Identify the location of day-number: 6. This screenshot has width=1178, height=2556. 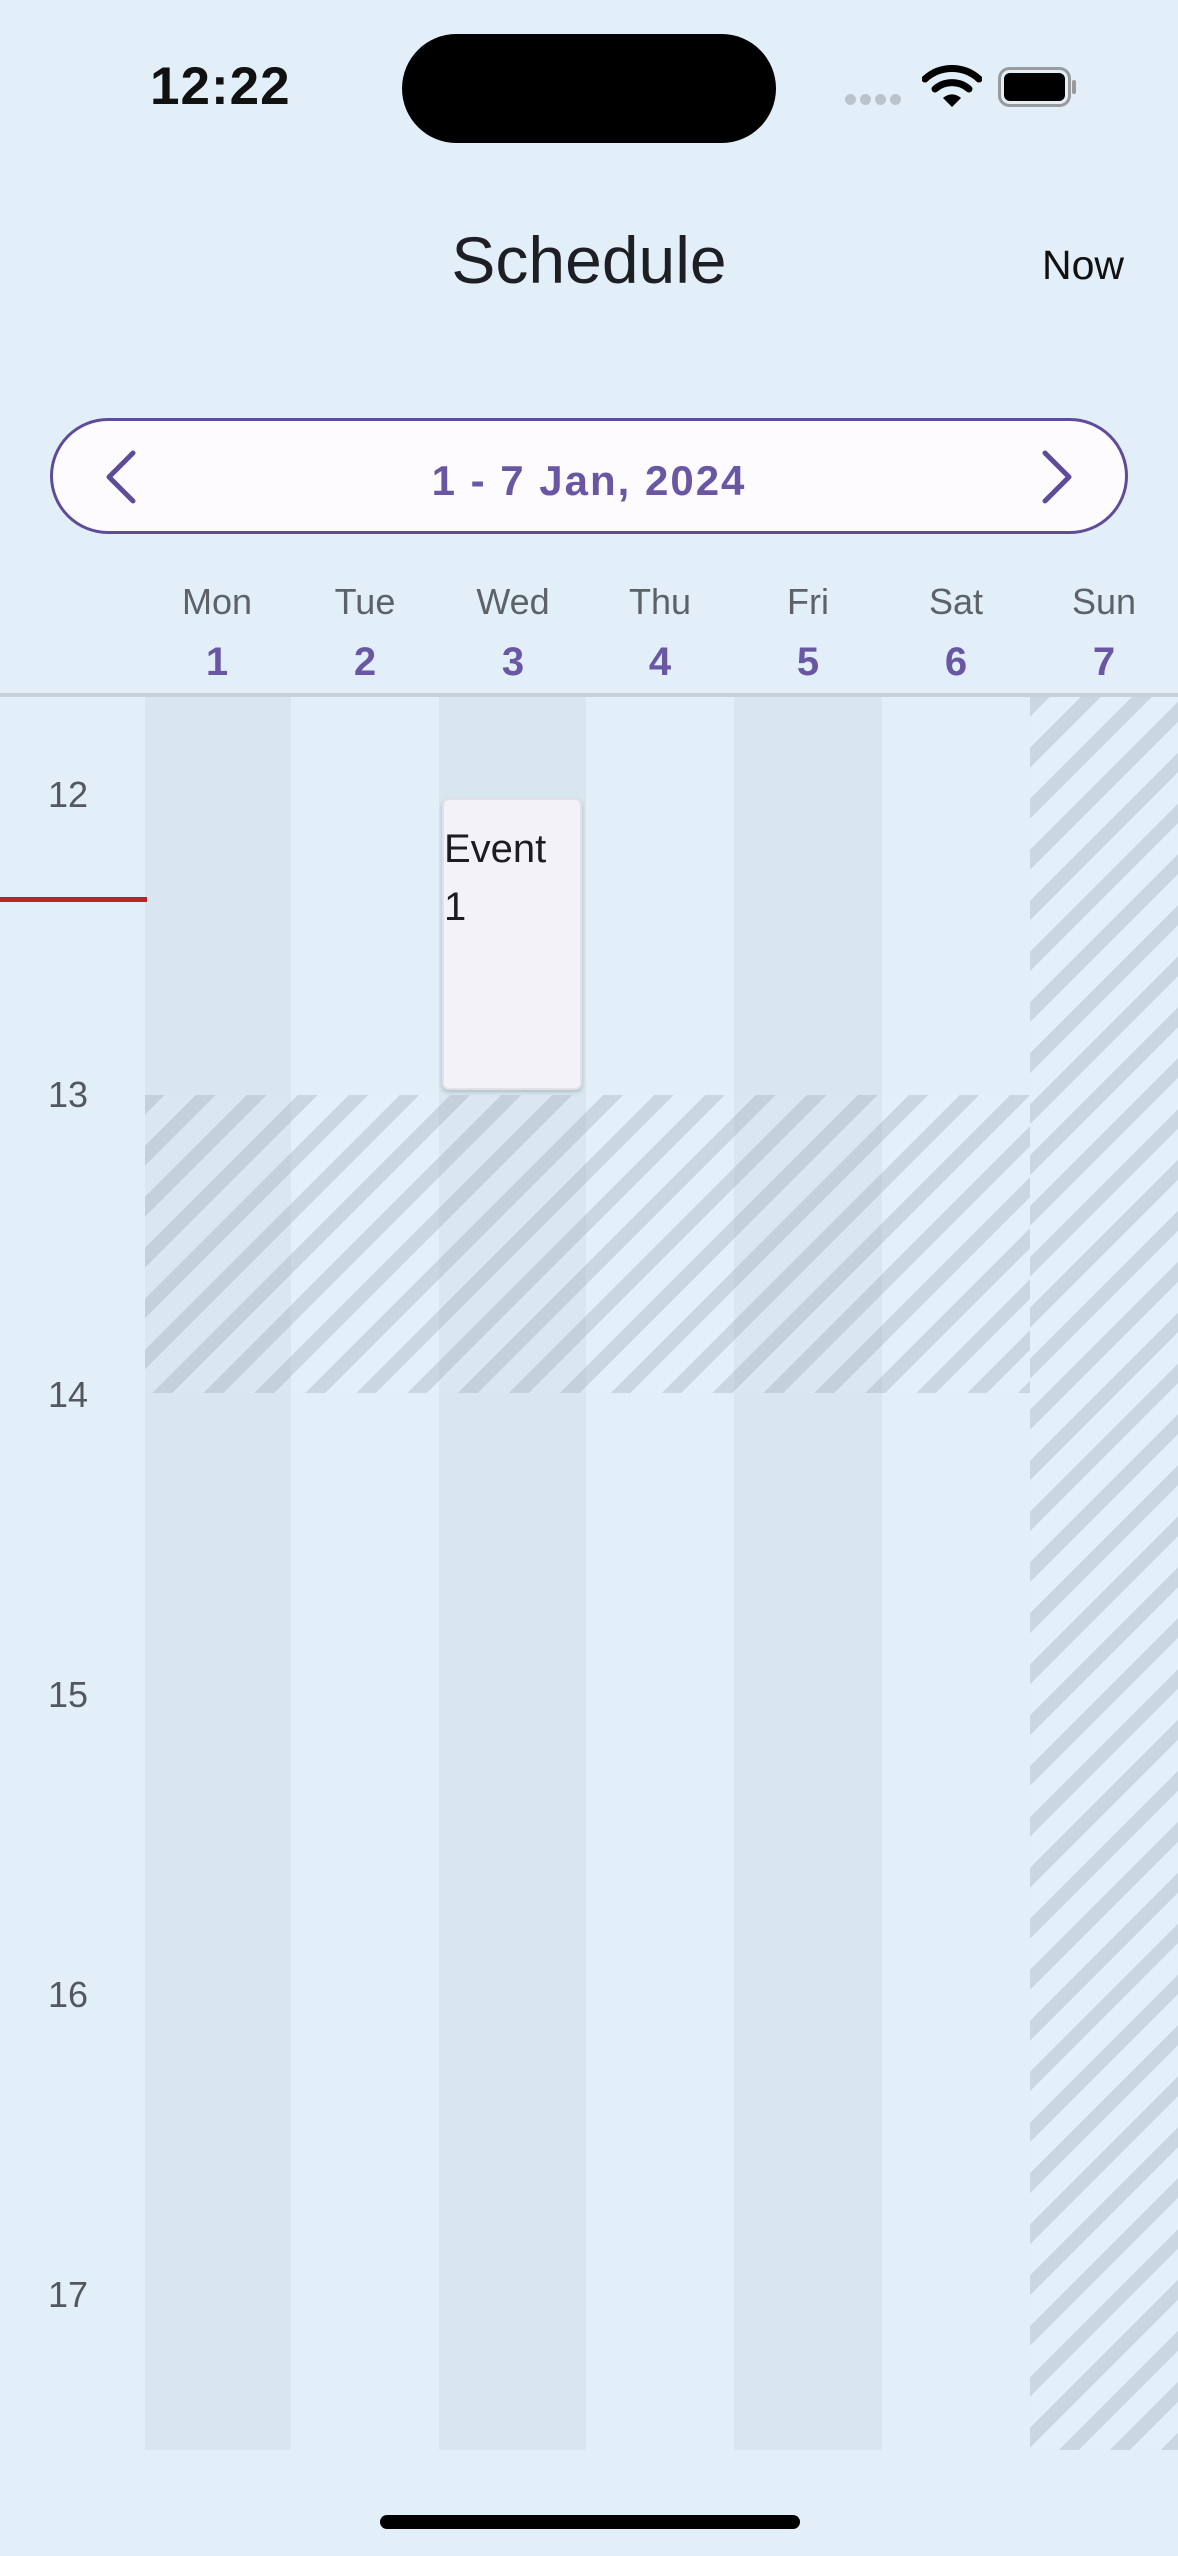
(956, 662).